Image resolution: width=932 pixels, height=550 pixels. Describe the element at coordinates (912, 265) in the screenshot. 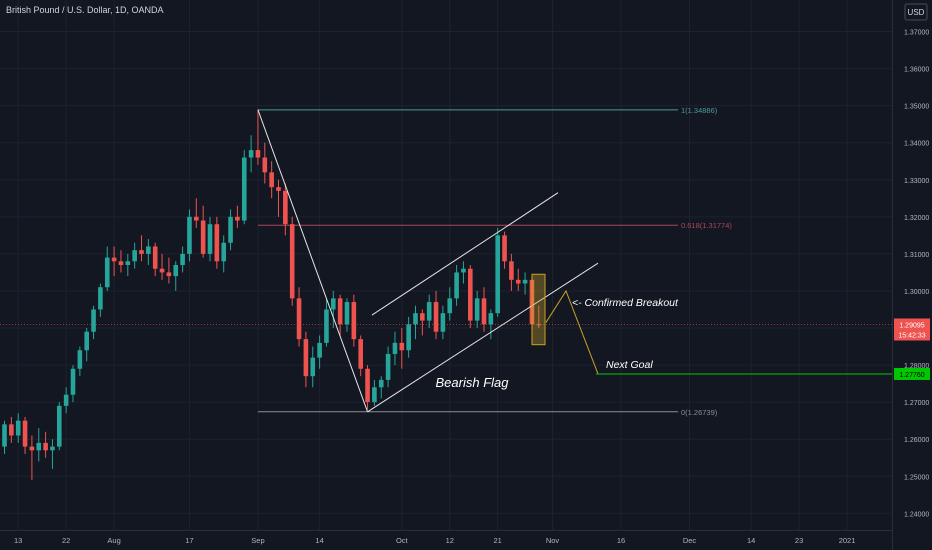

I see `price-scale` at that location.